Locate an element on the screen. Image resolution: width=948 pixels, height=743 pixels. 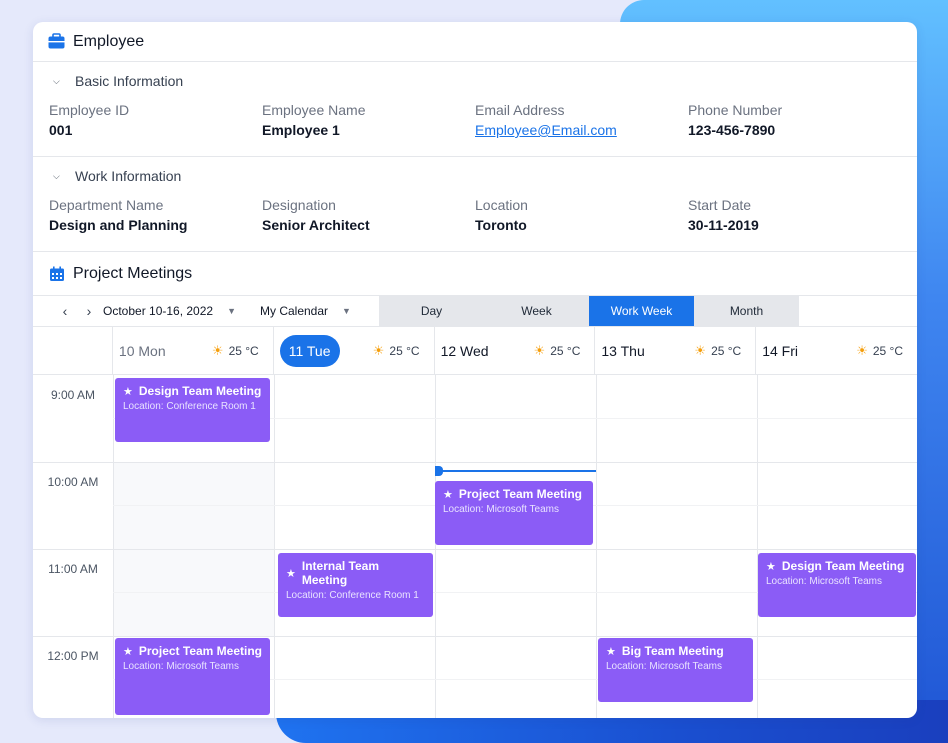
calendar-dropdown: My Calendar ▼ is located at coordinates (305, 311).